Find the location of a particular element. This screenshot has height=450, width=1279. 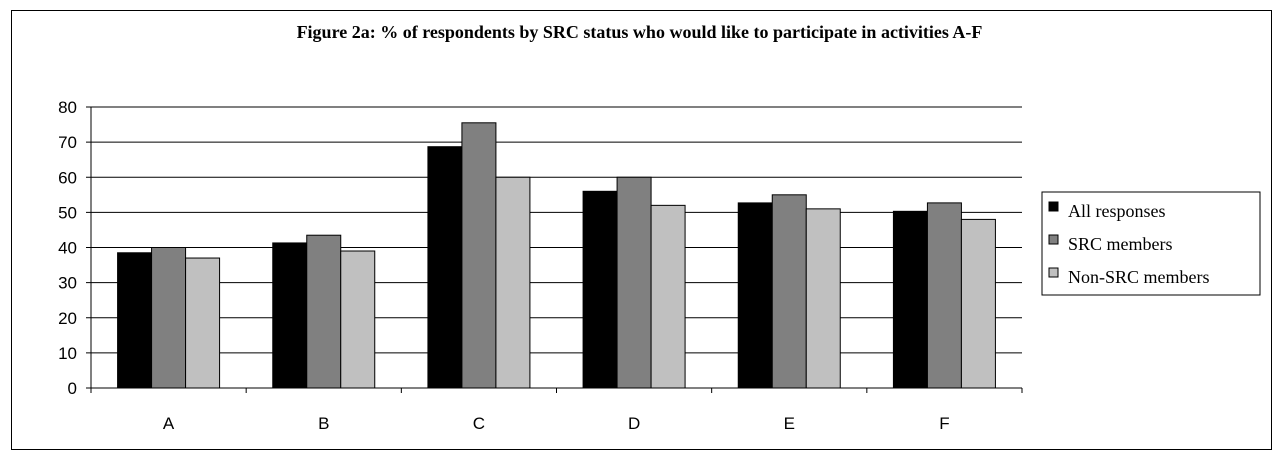

x-tick-label: A is located at coordinates (169, 423).